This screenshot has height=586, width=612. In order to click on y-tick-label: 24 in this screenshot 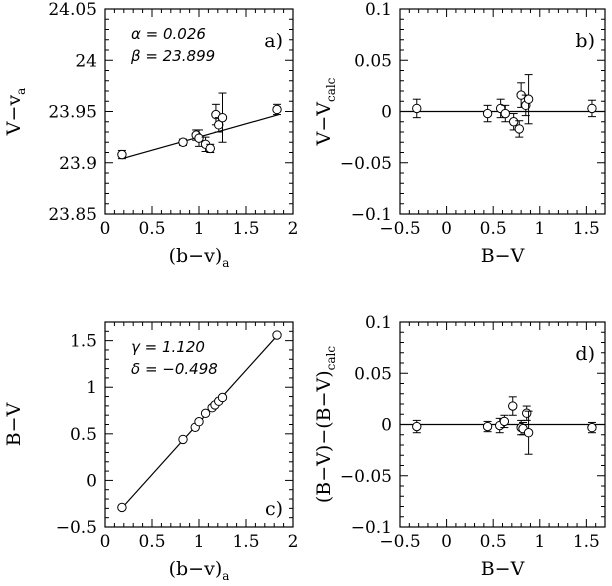, I will do `click(86, 61)`.